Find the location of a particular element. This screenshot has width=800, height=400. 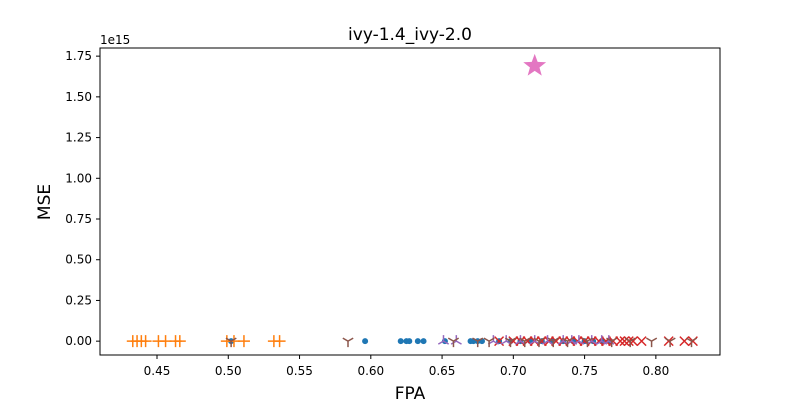

chart-title: ivy-1.4_ivy-2.0 is located at coordinates (410, 35).